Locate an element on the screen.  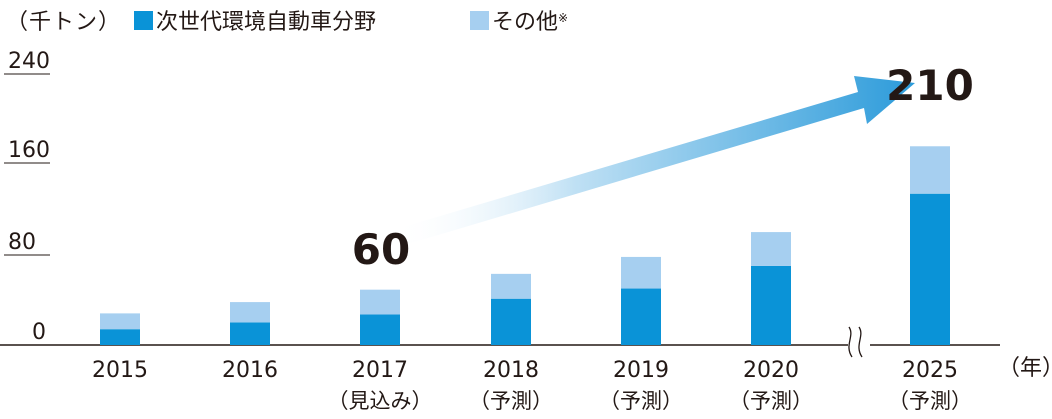
bar-other-2015 is located at coordinates (120, 321).